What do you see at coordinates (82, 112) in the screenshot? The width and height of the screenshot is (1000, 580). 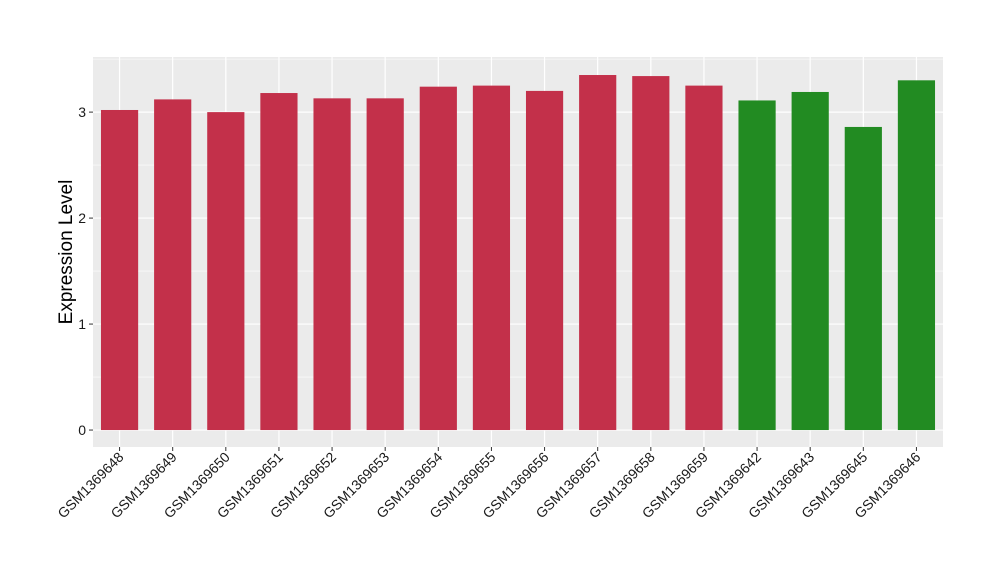 I see `y-tick-label: 3` at bounding box center [82, 112].